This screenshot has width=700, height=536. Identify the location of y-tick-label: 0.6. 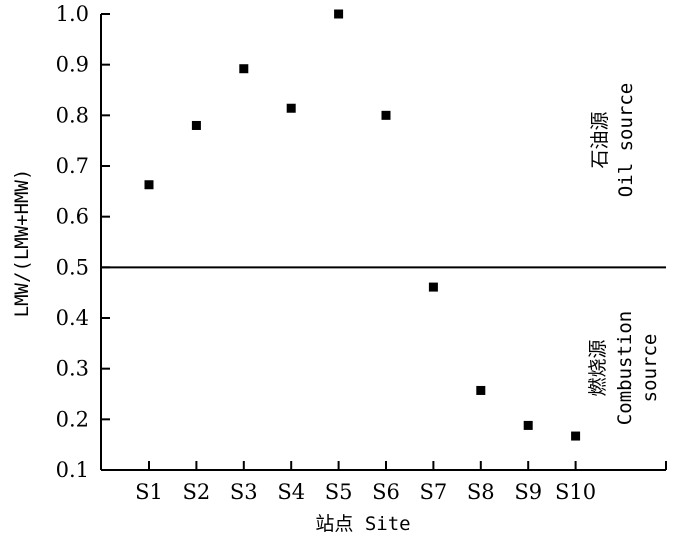
(72, 217).